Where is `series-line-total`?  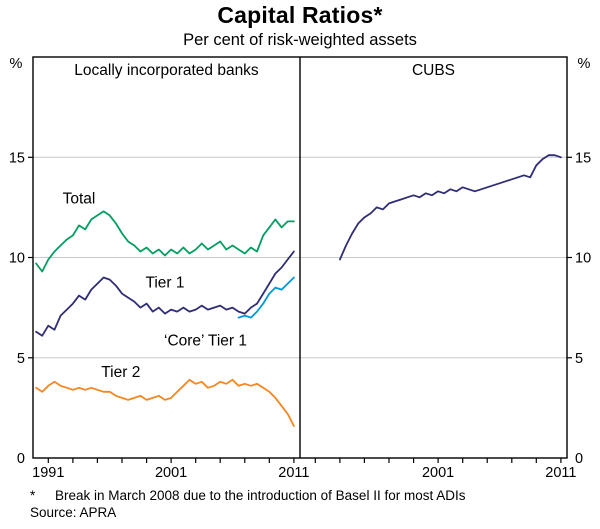
series-line-total is located at coordinates (165, 241).